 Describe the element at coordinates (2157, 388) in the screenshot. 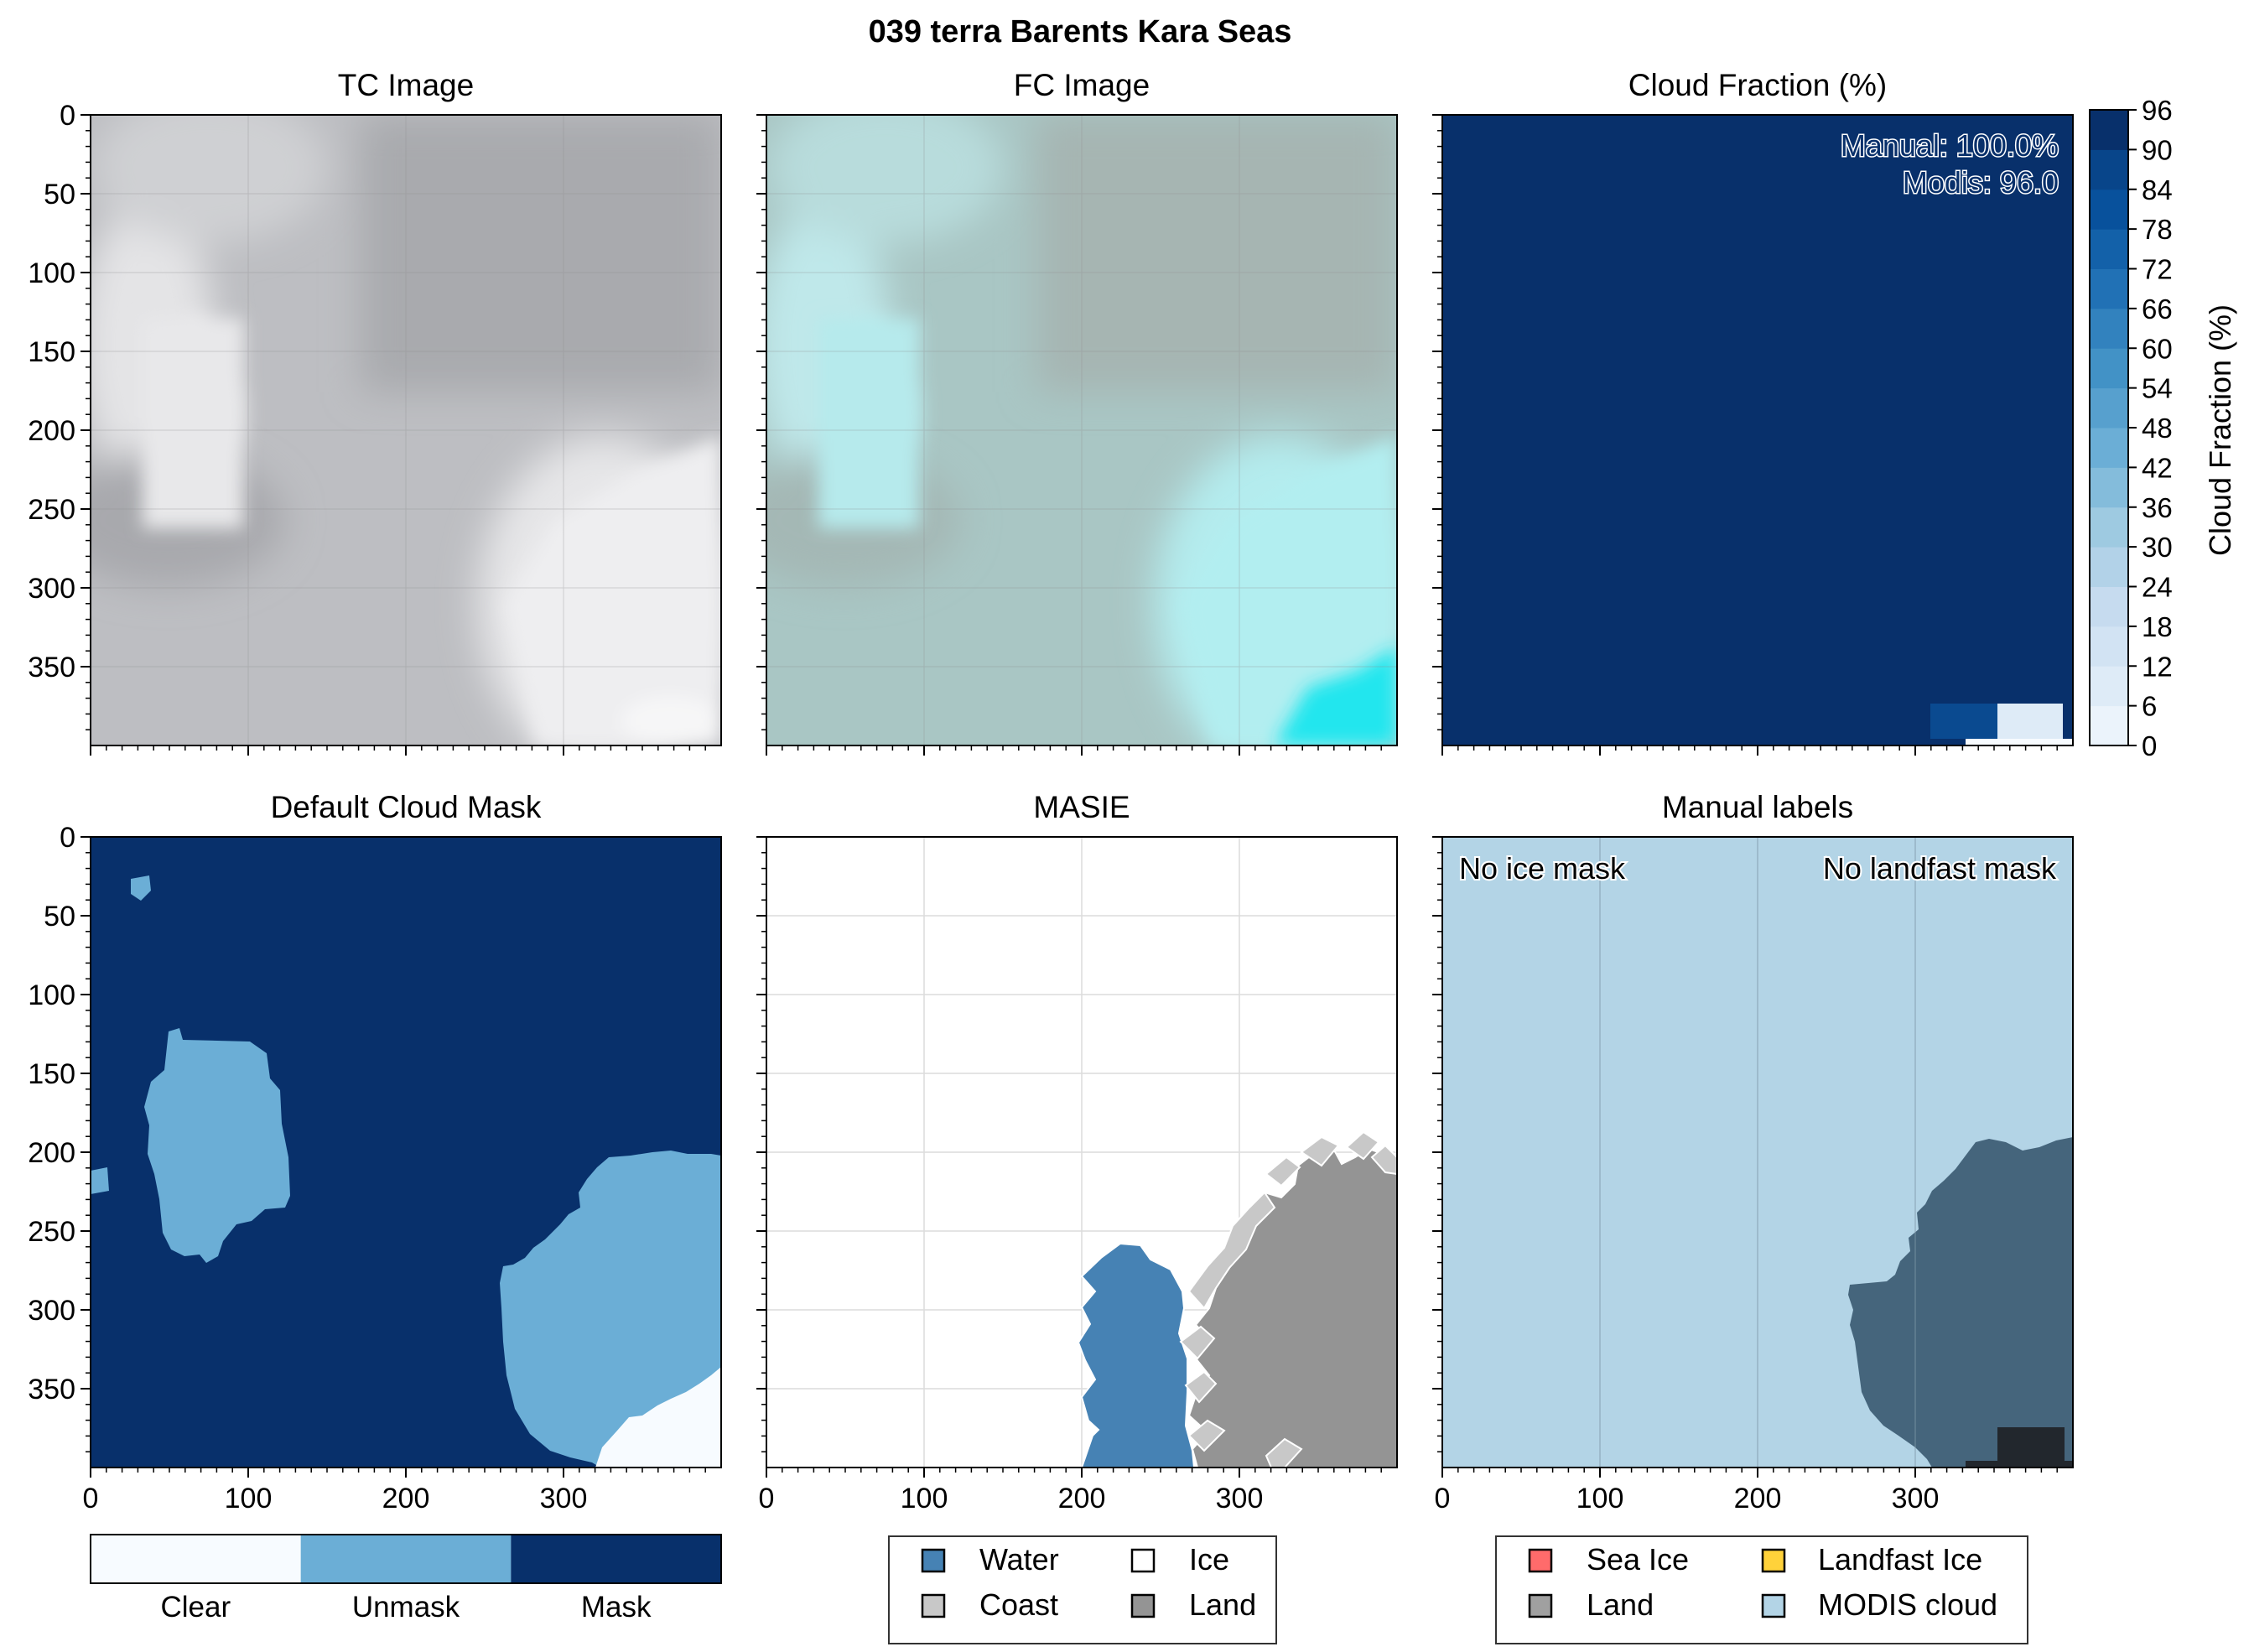

I see `colorbar-tick-label: 54` at that location.